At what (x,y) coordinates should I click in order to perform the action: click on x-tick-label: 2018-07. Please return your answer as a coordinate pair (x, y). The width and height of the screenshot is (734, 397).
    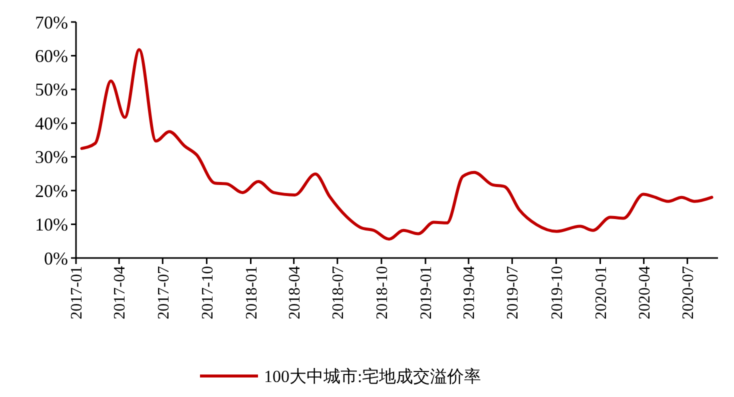
    Looking at the image, I should click on (338, 293).